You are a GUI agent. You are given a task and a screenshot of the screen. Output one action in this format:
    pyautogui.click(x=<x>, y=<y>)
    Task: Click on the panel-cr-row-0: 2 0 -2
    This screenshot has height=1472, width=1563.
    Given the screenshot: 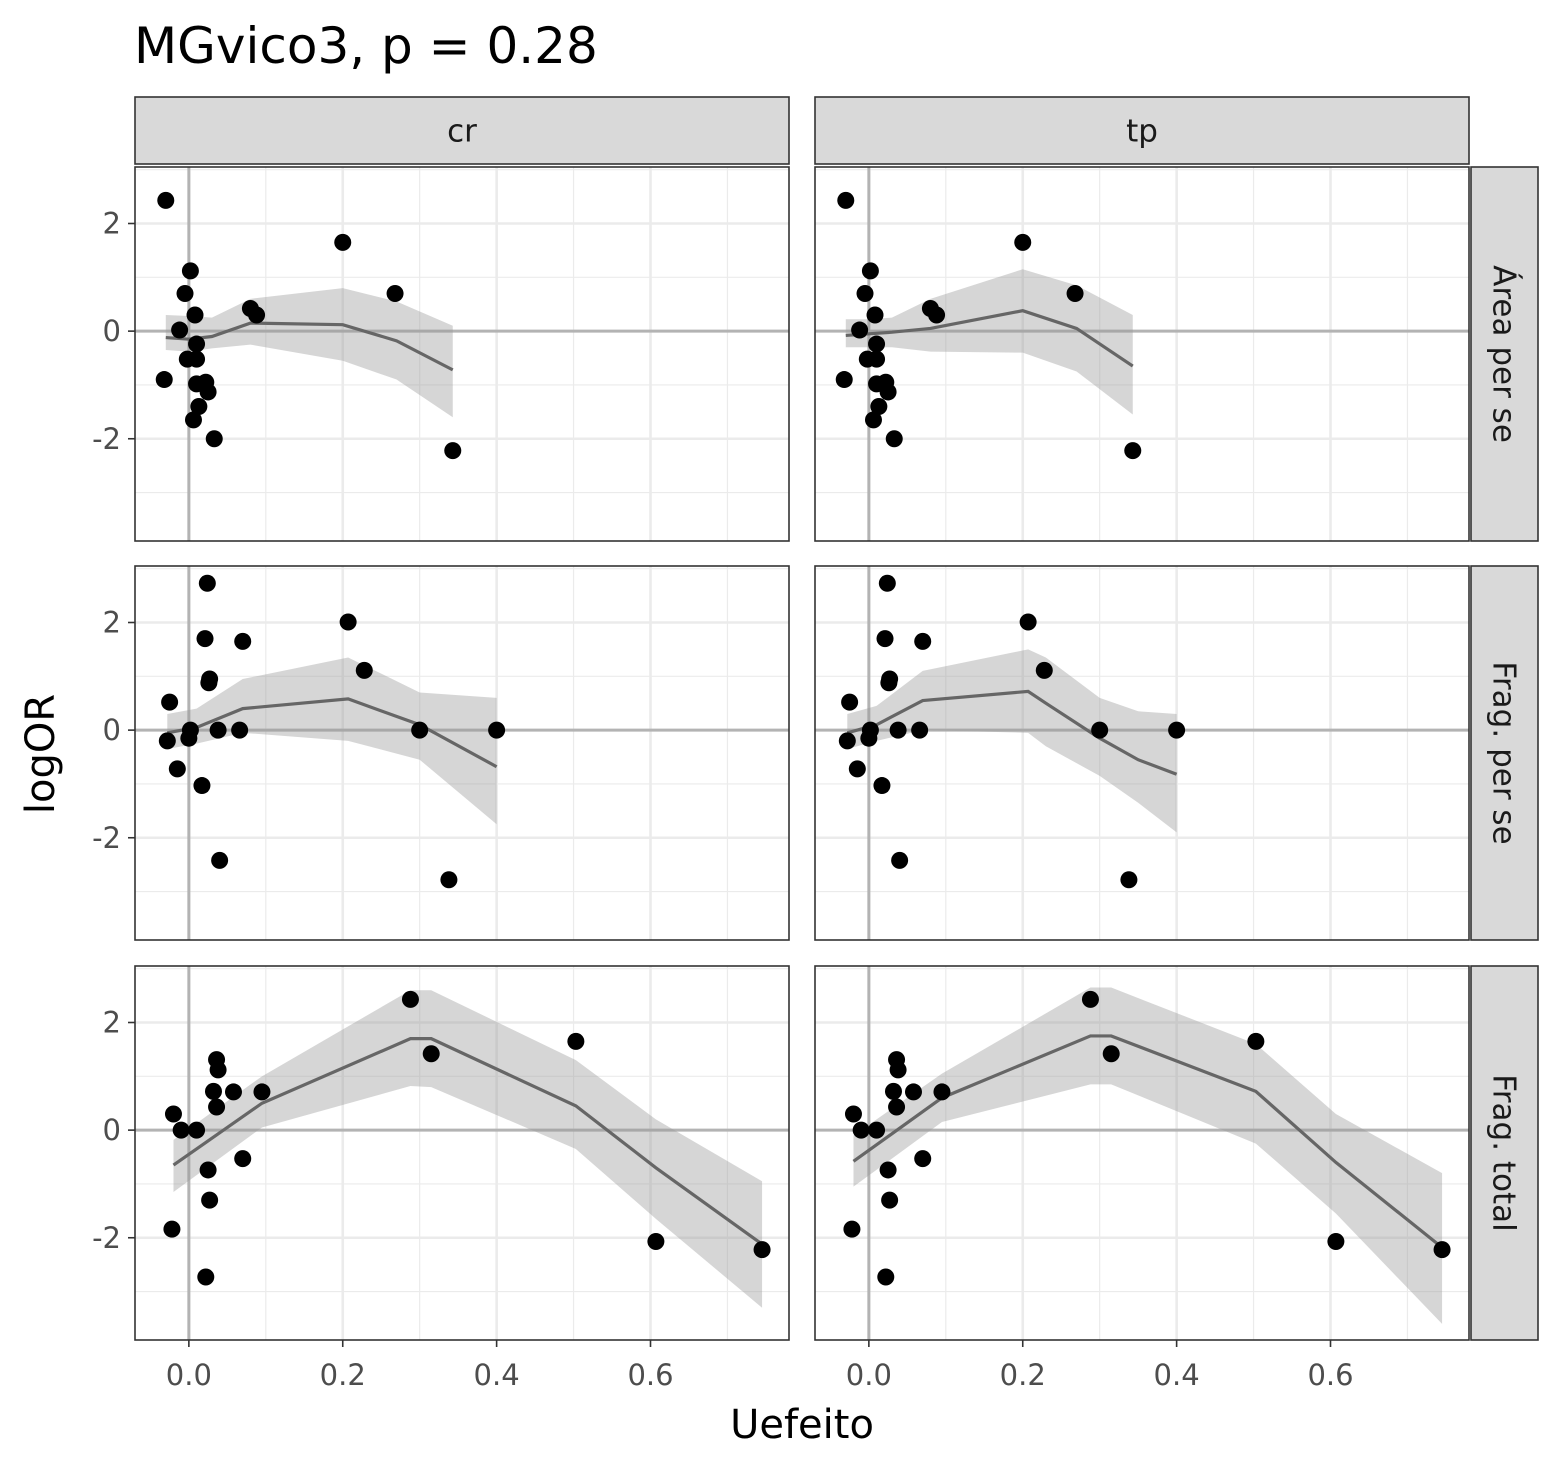 What is the action you would take?
    pyautogui.click(x=441, y=354)
    